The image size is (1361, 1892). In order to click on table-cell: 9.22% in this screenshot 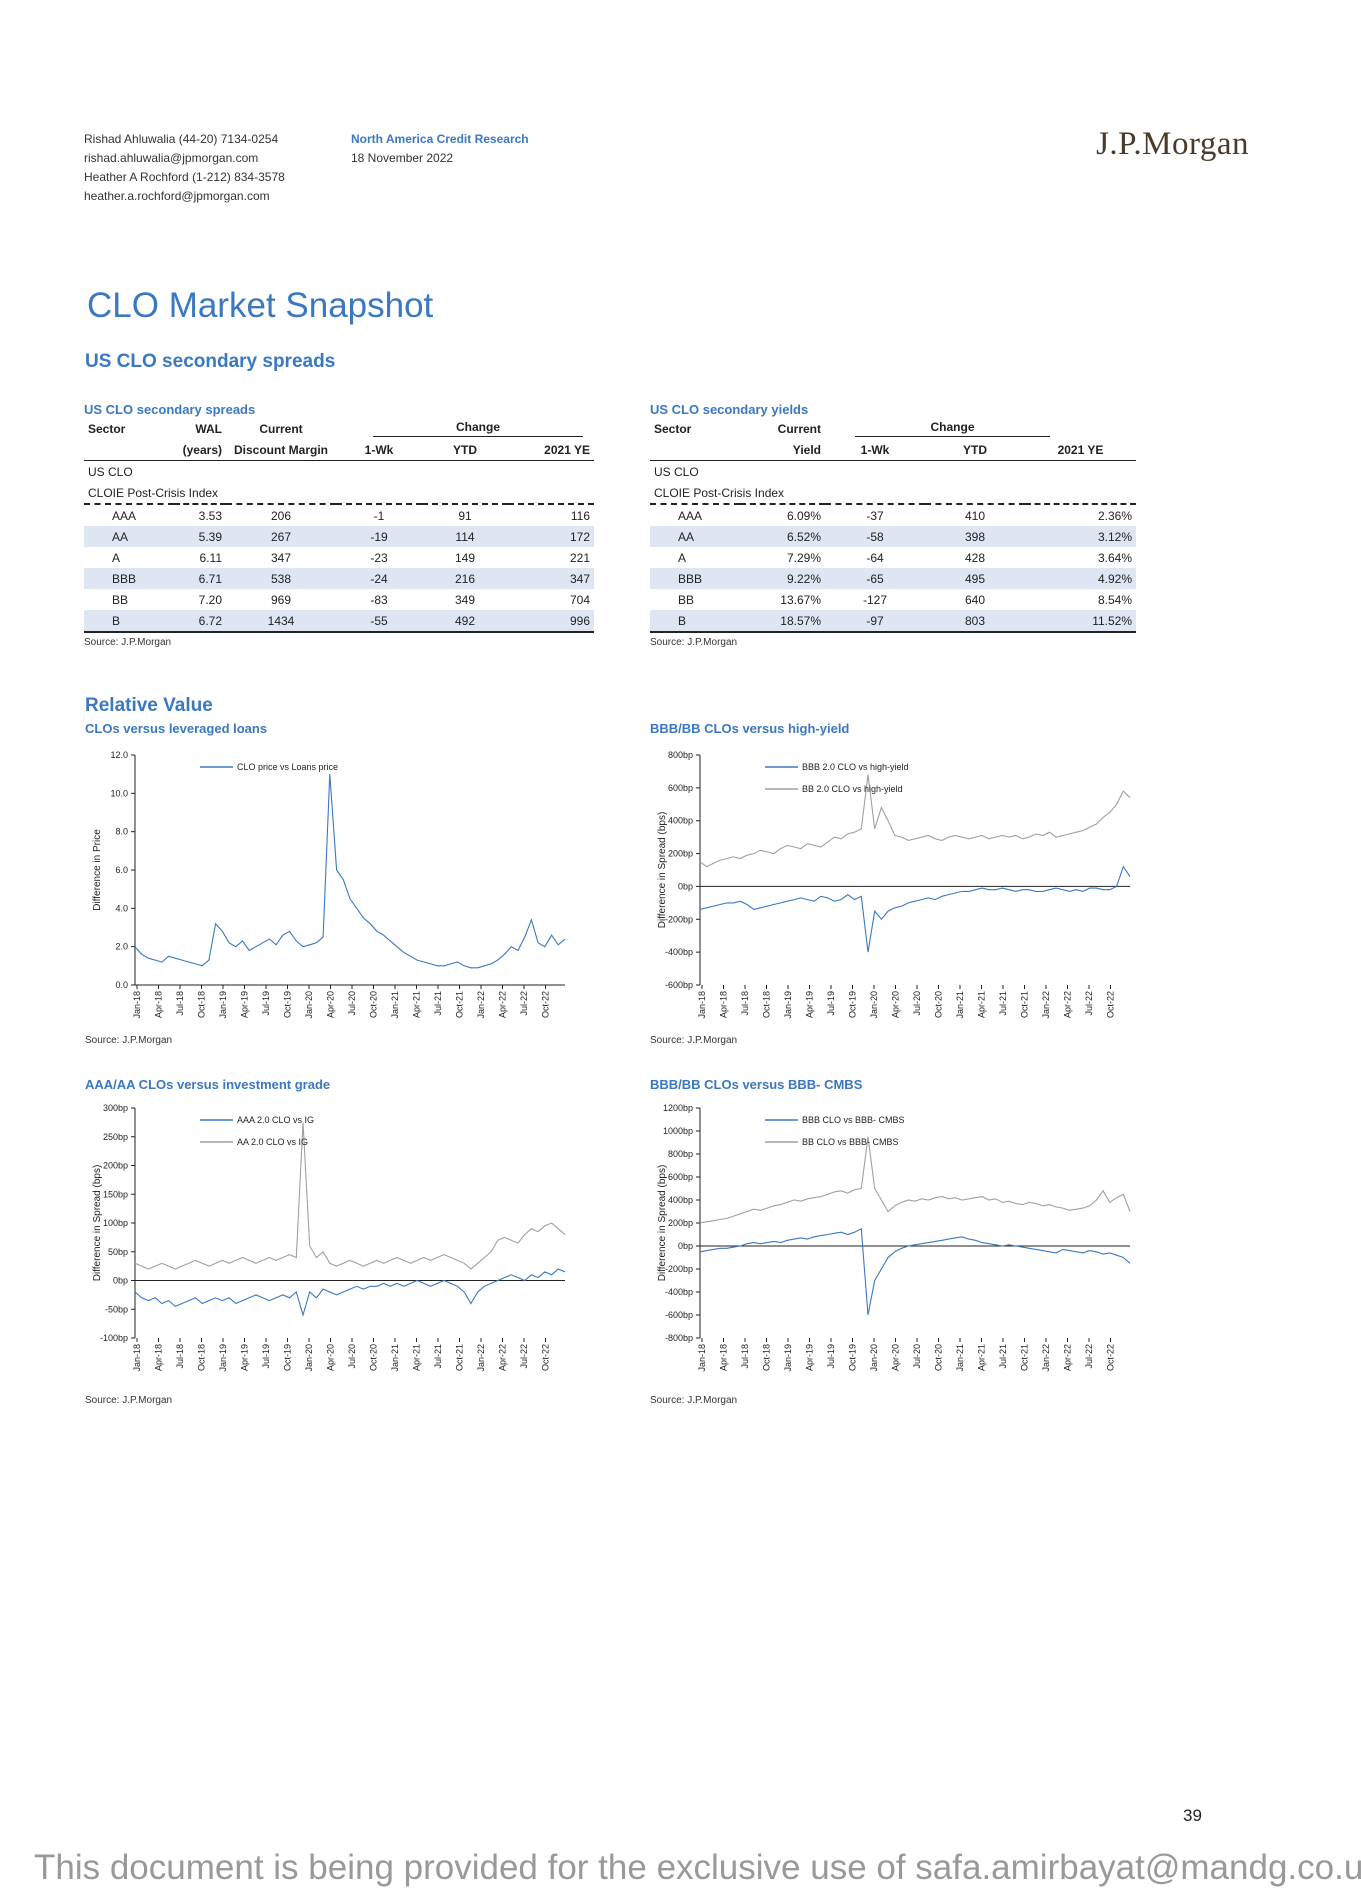, I will do `click(782, 578)`.